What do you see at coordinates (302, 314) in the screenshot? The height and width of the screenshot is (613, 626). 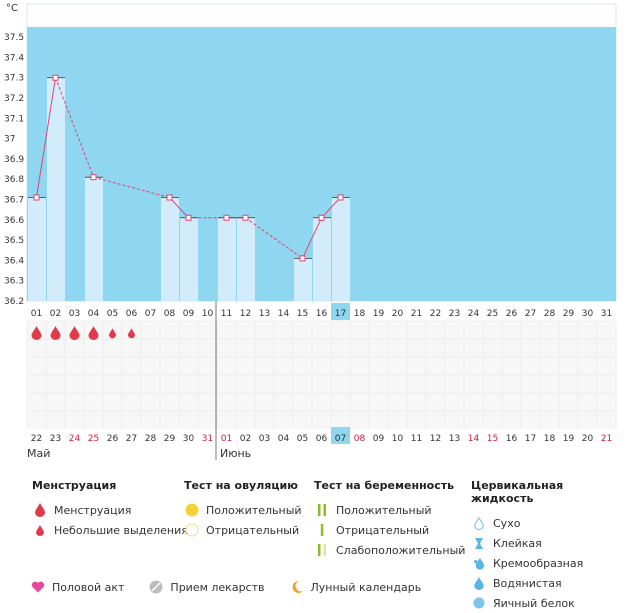 I see `cycle-day-label: 15` at bounding box center [302, 314].